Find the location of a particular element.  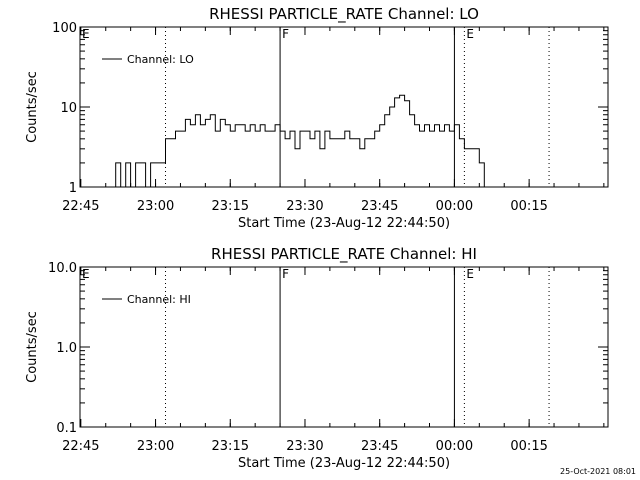

chart-title: RHESSI PARTICLE_RATE Channel: HI is located at coordinates (344, 254).